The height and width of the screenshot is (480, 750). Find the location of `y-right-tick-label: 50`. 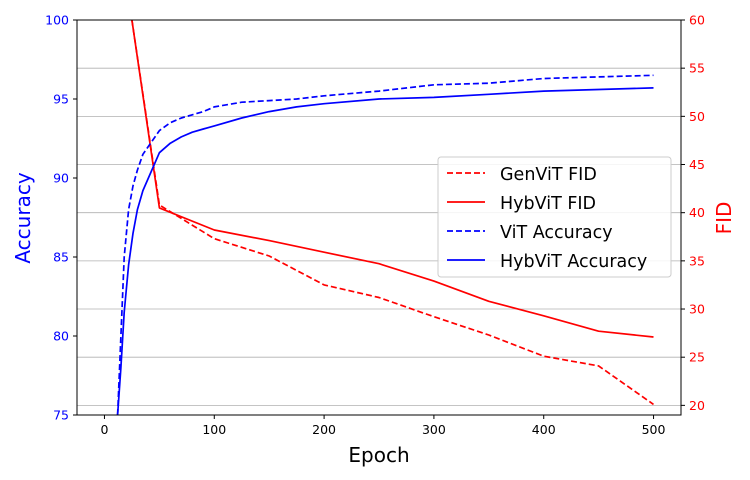

y-right-tick-label: 50 is located at coordinates (697, 116).